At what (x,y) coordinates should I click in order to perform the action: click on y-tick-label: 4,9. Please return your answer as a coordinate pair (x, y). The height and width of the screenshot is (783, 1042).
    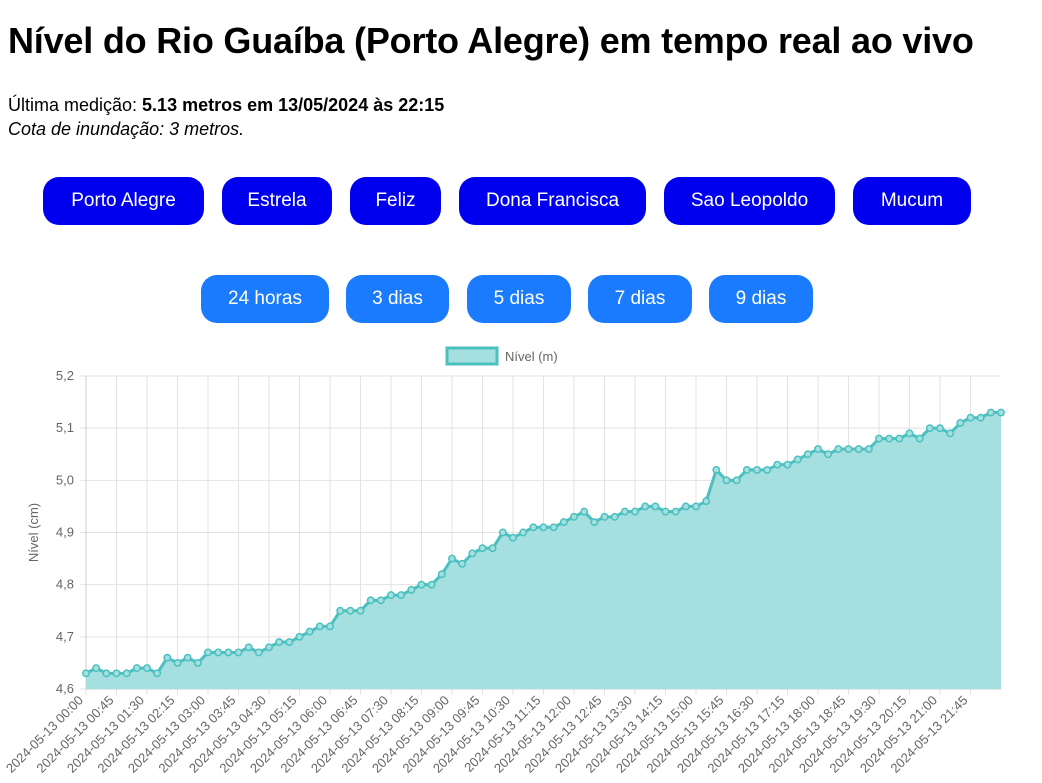
    Looking at the image, I should click on (65, 532).